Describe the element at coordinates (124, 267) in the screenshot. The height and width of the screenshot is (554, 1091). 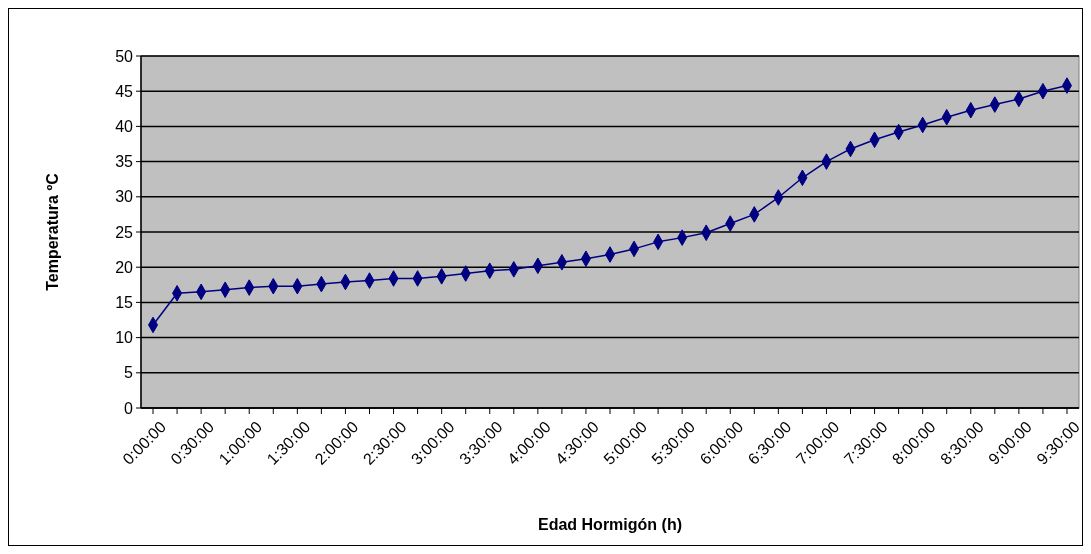
I see `y-tick-label: 20` at that location.